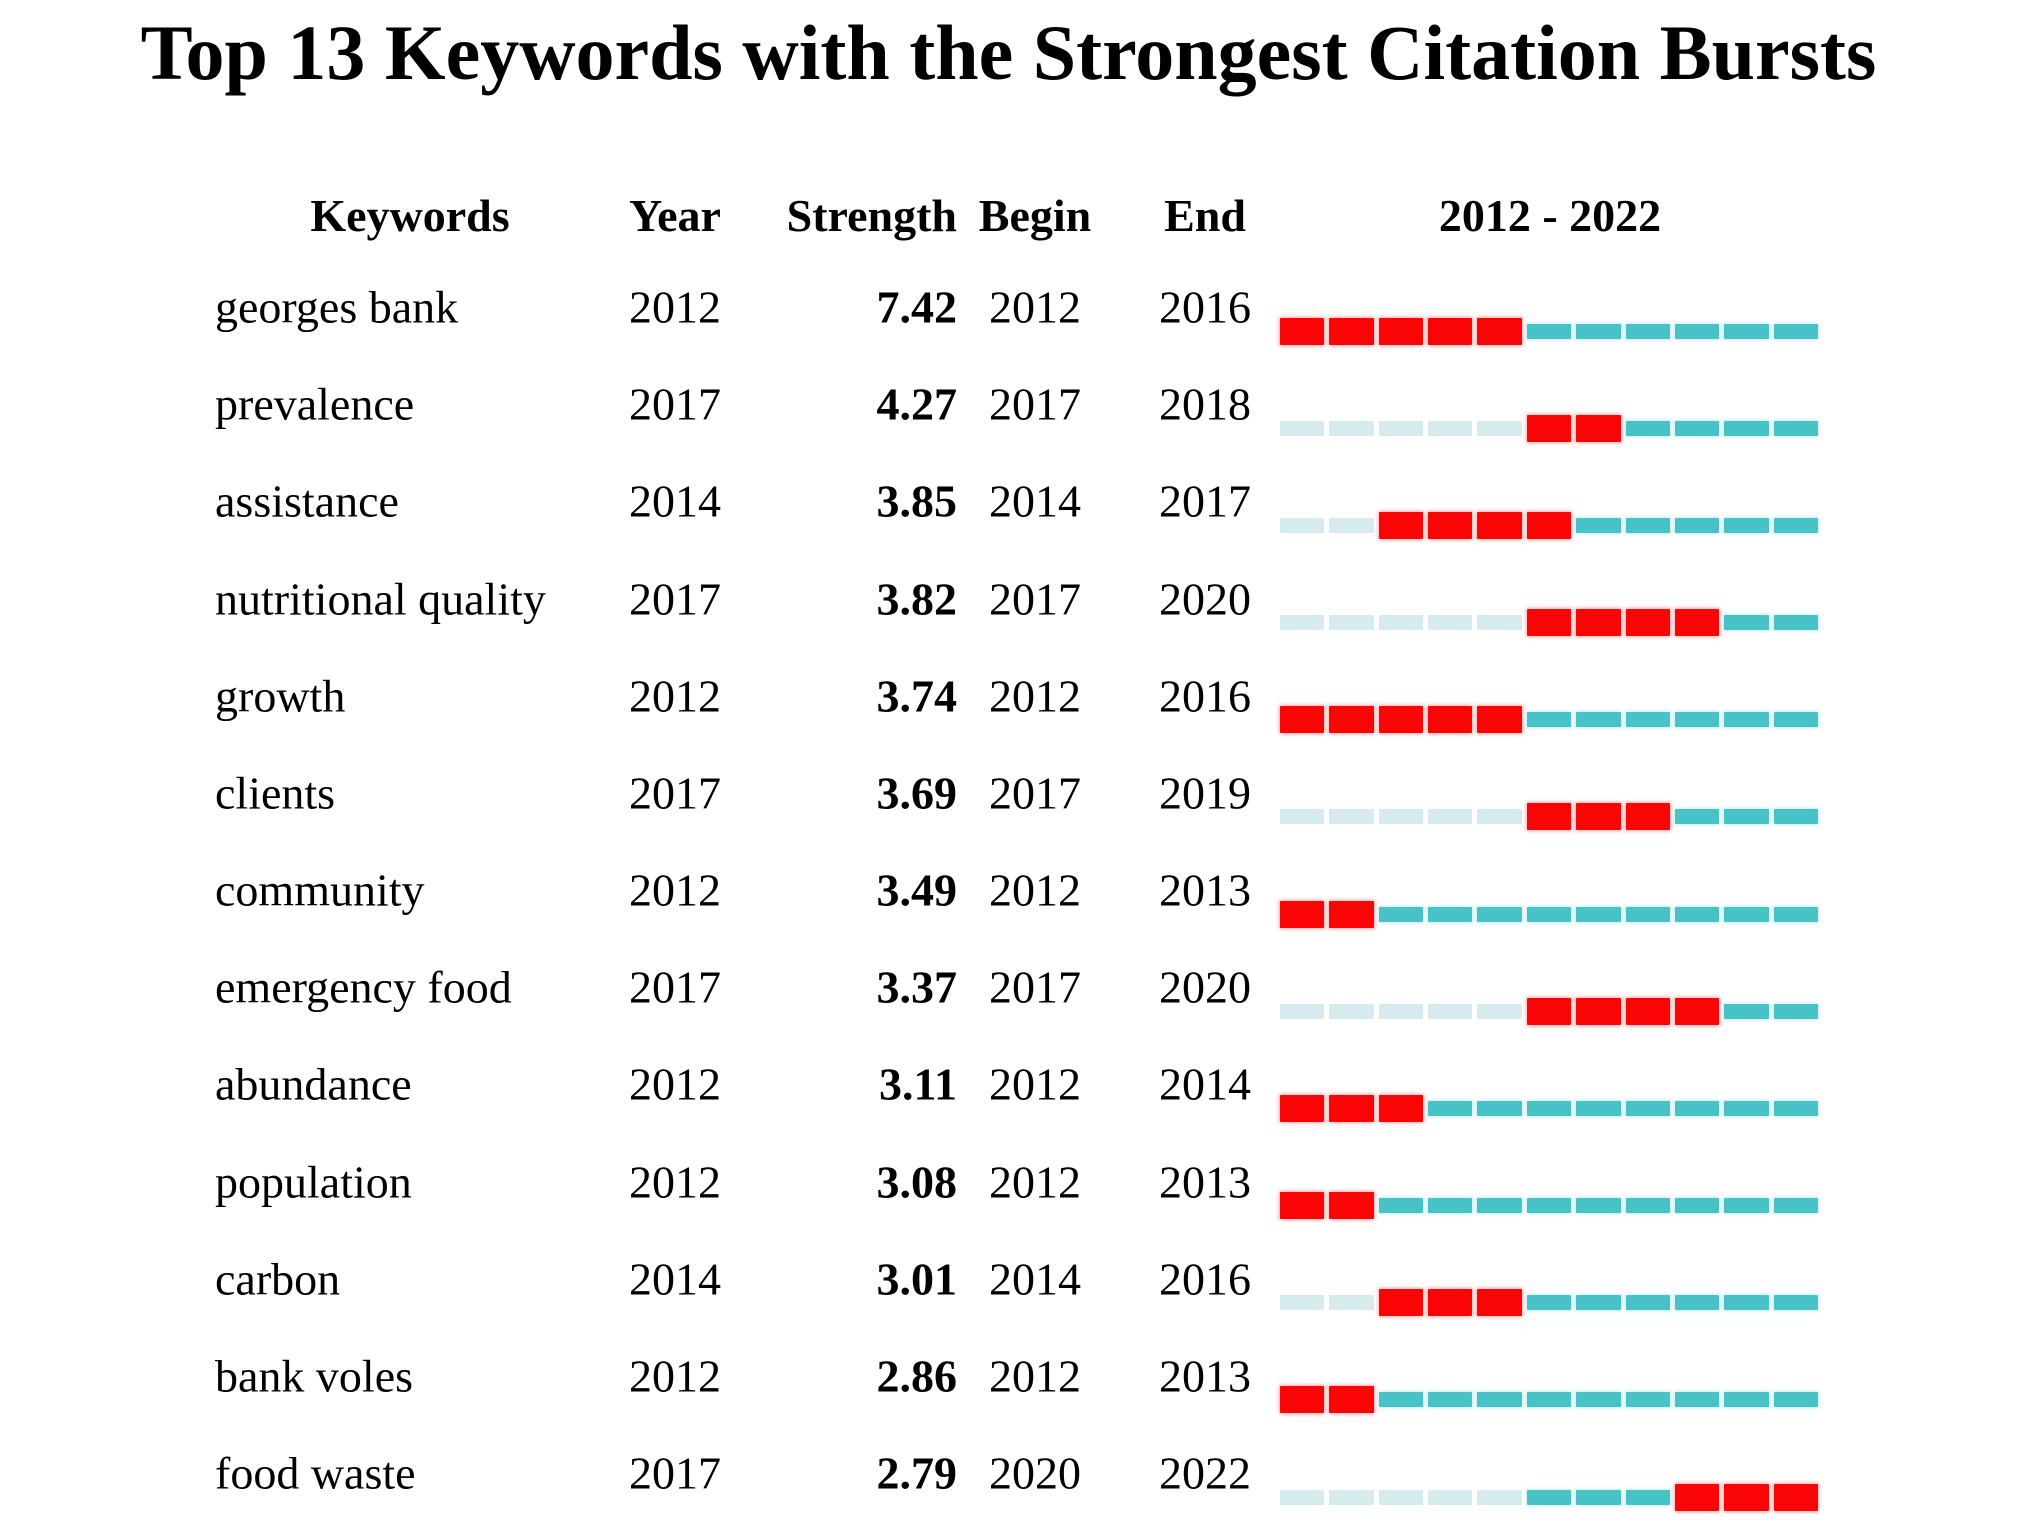  I want to click on strength-cell: 3.37, so click(917, 987).